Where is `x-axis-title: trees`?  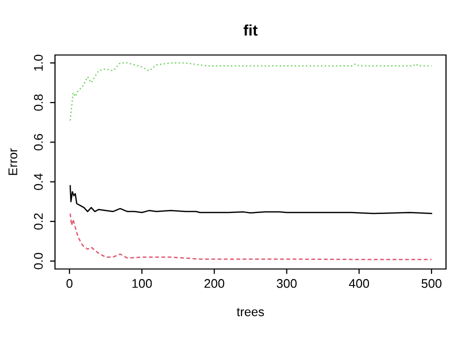 x-axis-title: trees is located at coordinates (250, 312).